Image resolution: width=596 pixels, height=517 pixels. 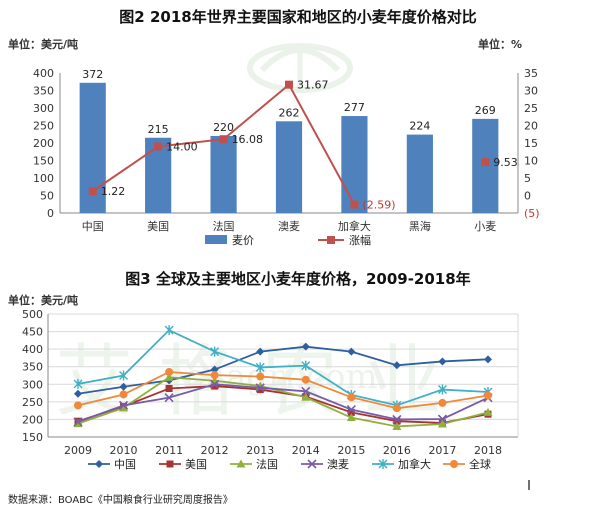 What do you see at coordinates (43, 108) in the screenshot?
I see `chart1-left-tick-label: 300` at bounding box center [43, 108].